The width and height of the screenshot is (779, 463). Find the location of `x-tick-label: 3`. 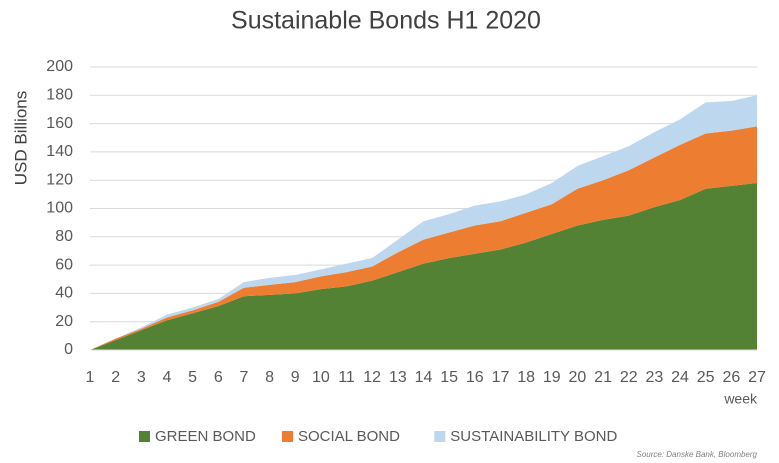

x-tick-label: 3 is located at coordinates (141, 377).